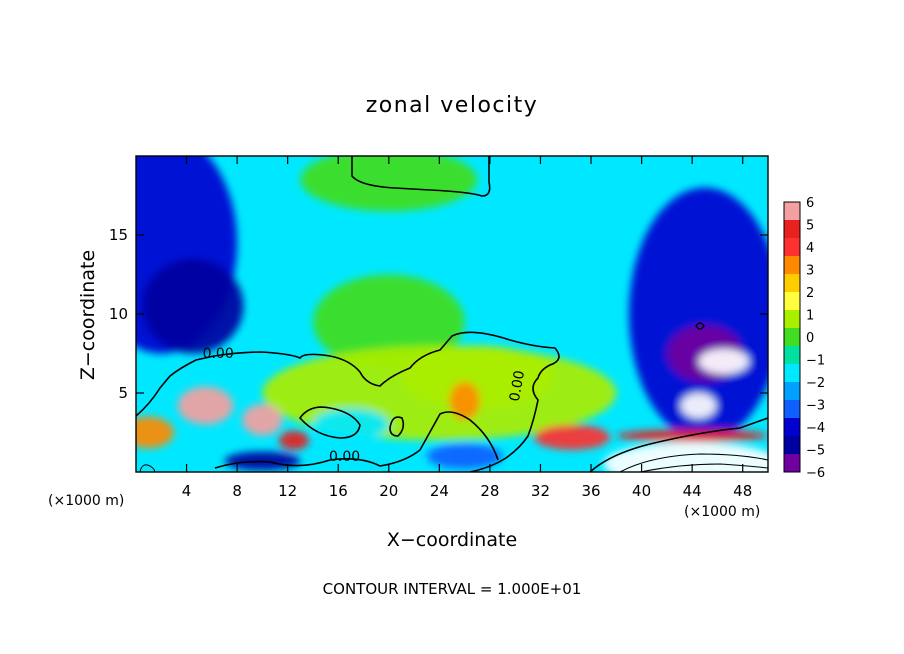  What do you see at coordinates (590, 491) in the screenshot?
I see `x-tick-label: 36` at bounding box center [590, 491].